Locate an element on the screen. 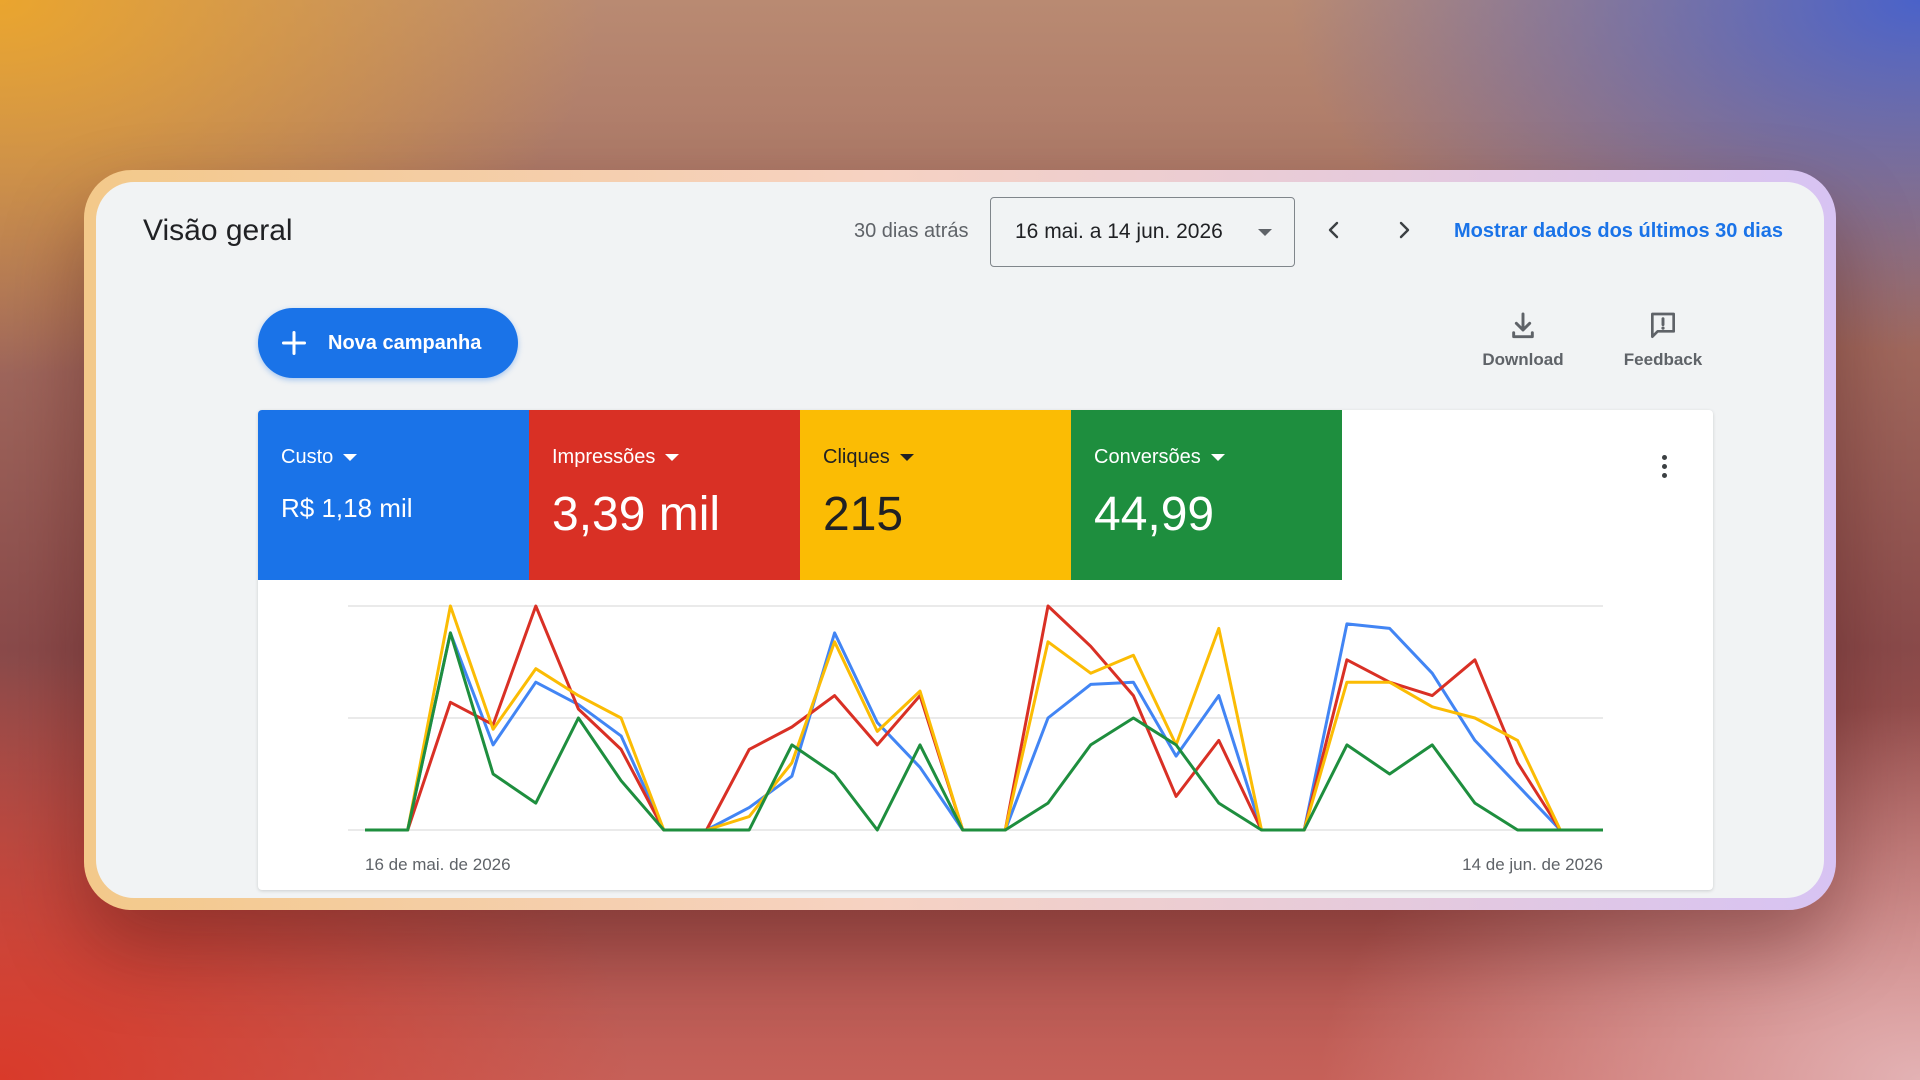 This screenshot has width=1920, height=1080. chevron-left-icon is located at coordinates (1333, 230).